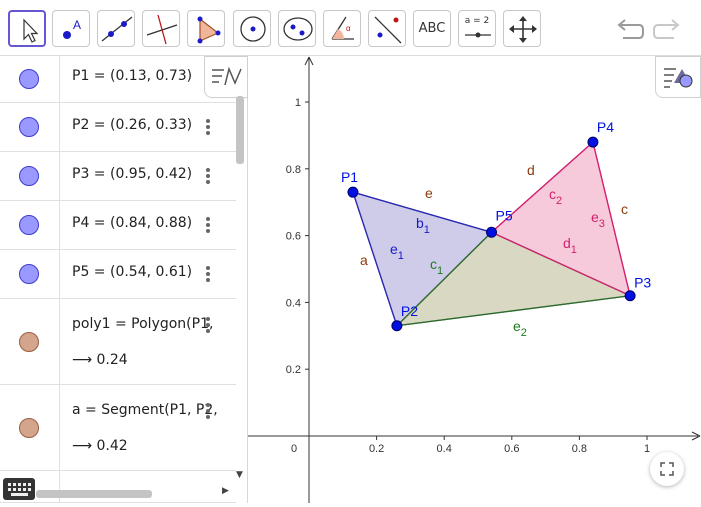  I want to click on algebra-expression: a = Segment(P1, P2,, so click(145, 410).